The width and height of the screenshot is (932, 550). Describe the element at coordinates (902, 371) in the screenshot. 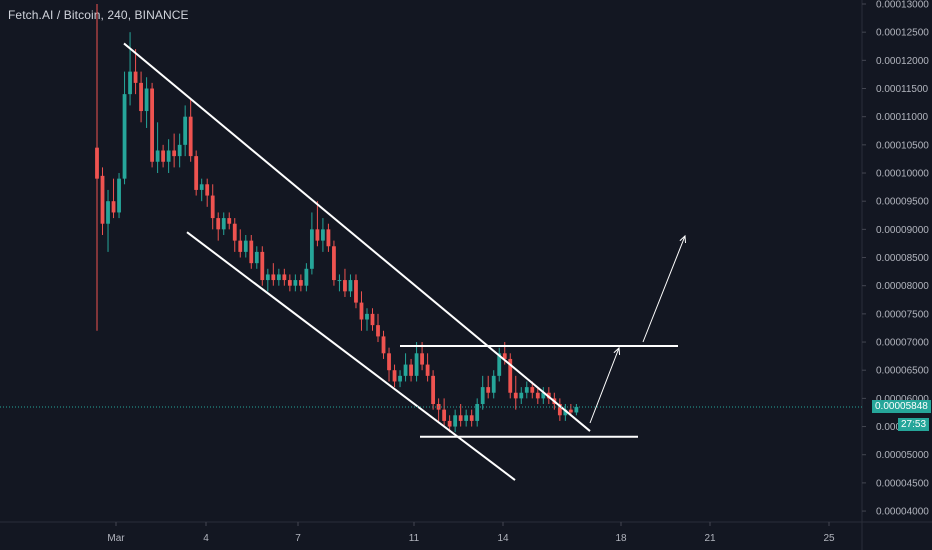

I see `y-tick-label: 0.00006500` at that location.